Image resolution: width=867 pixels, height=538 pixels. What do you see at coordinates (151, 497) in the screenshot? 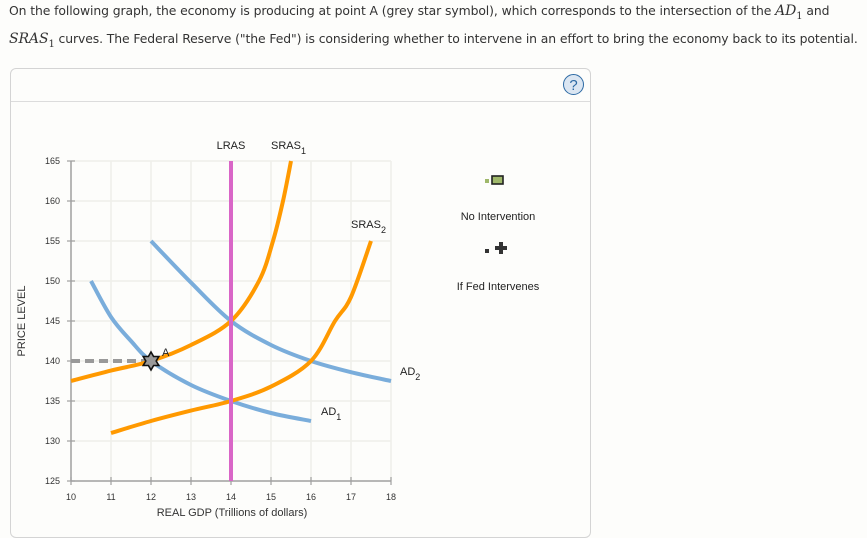
I see `x-tick-label: 12` at bounding box center [151, 497].